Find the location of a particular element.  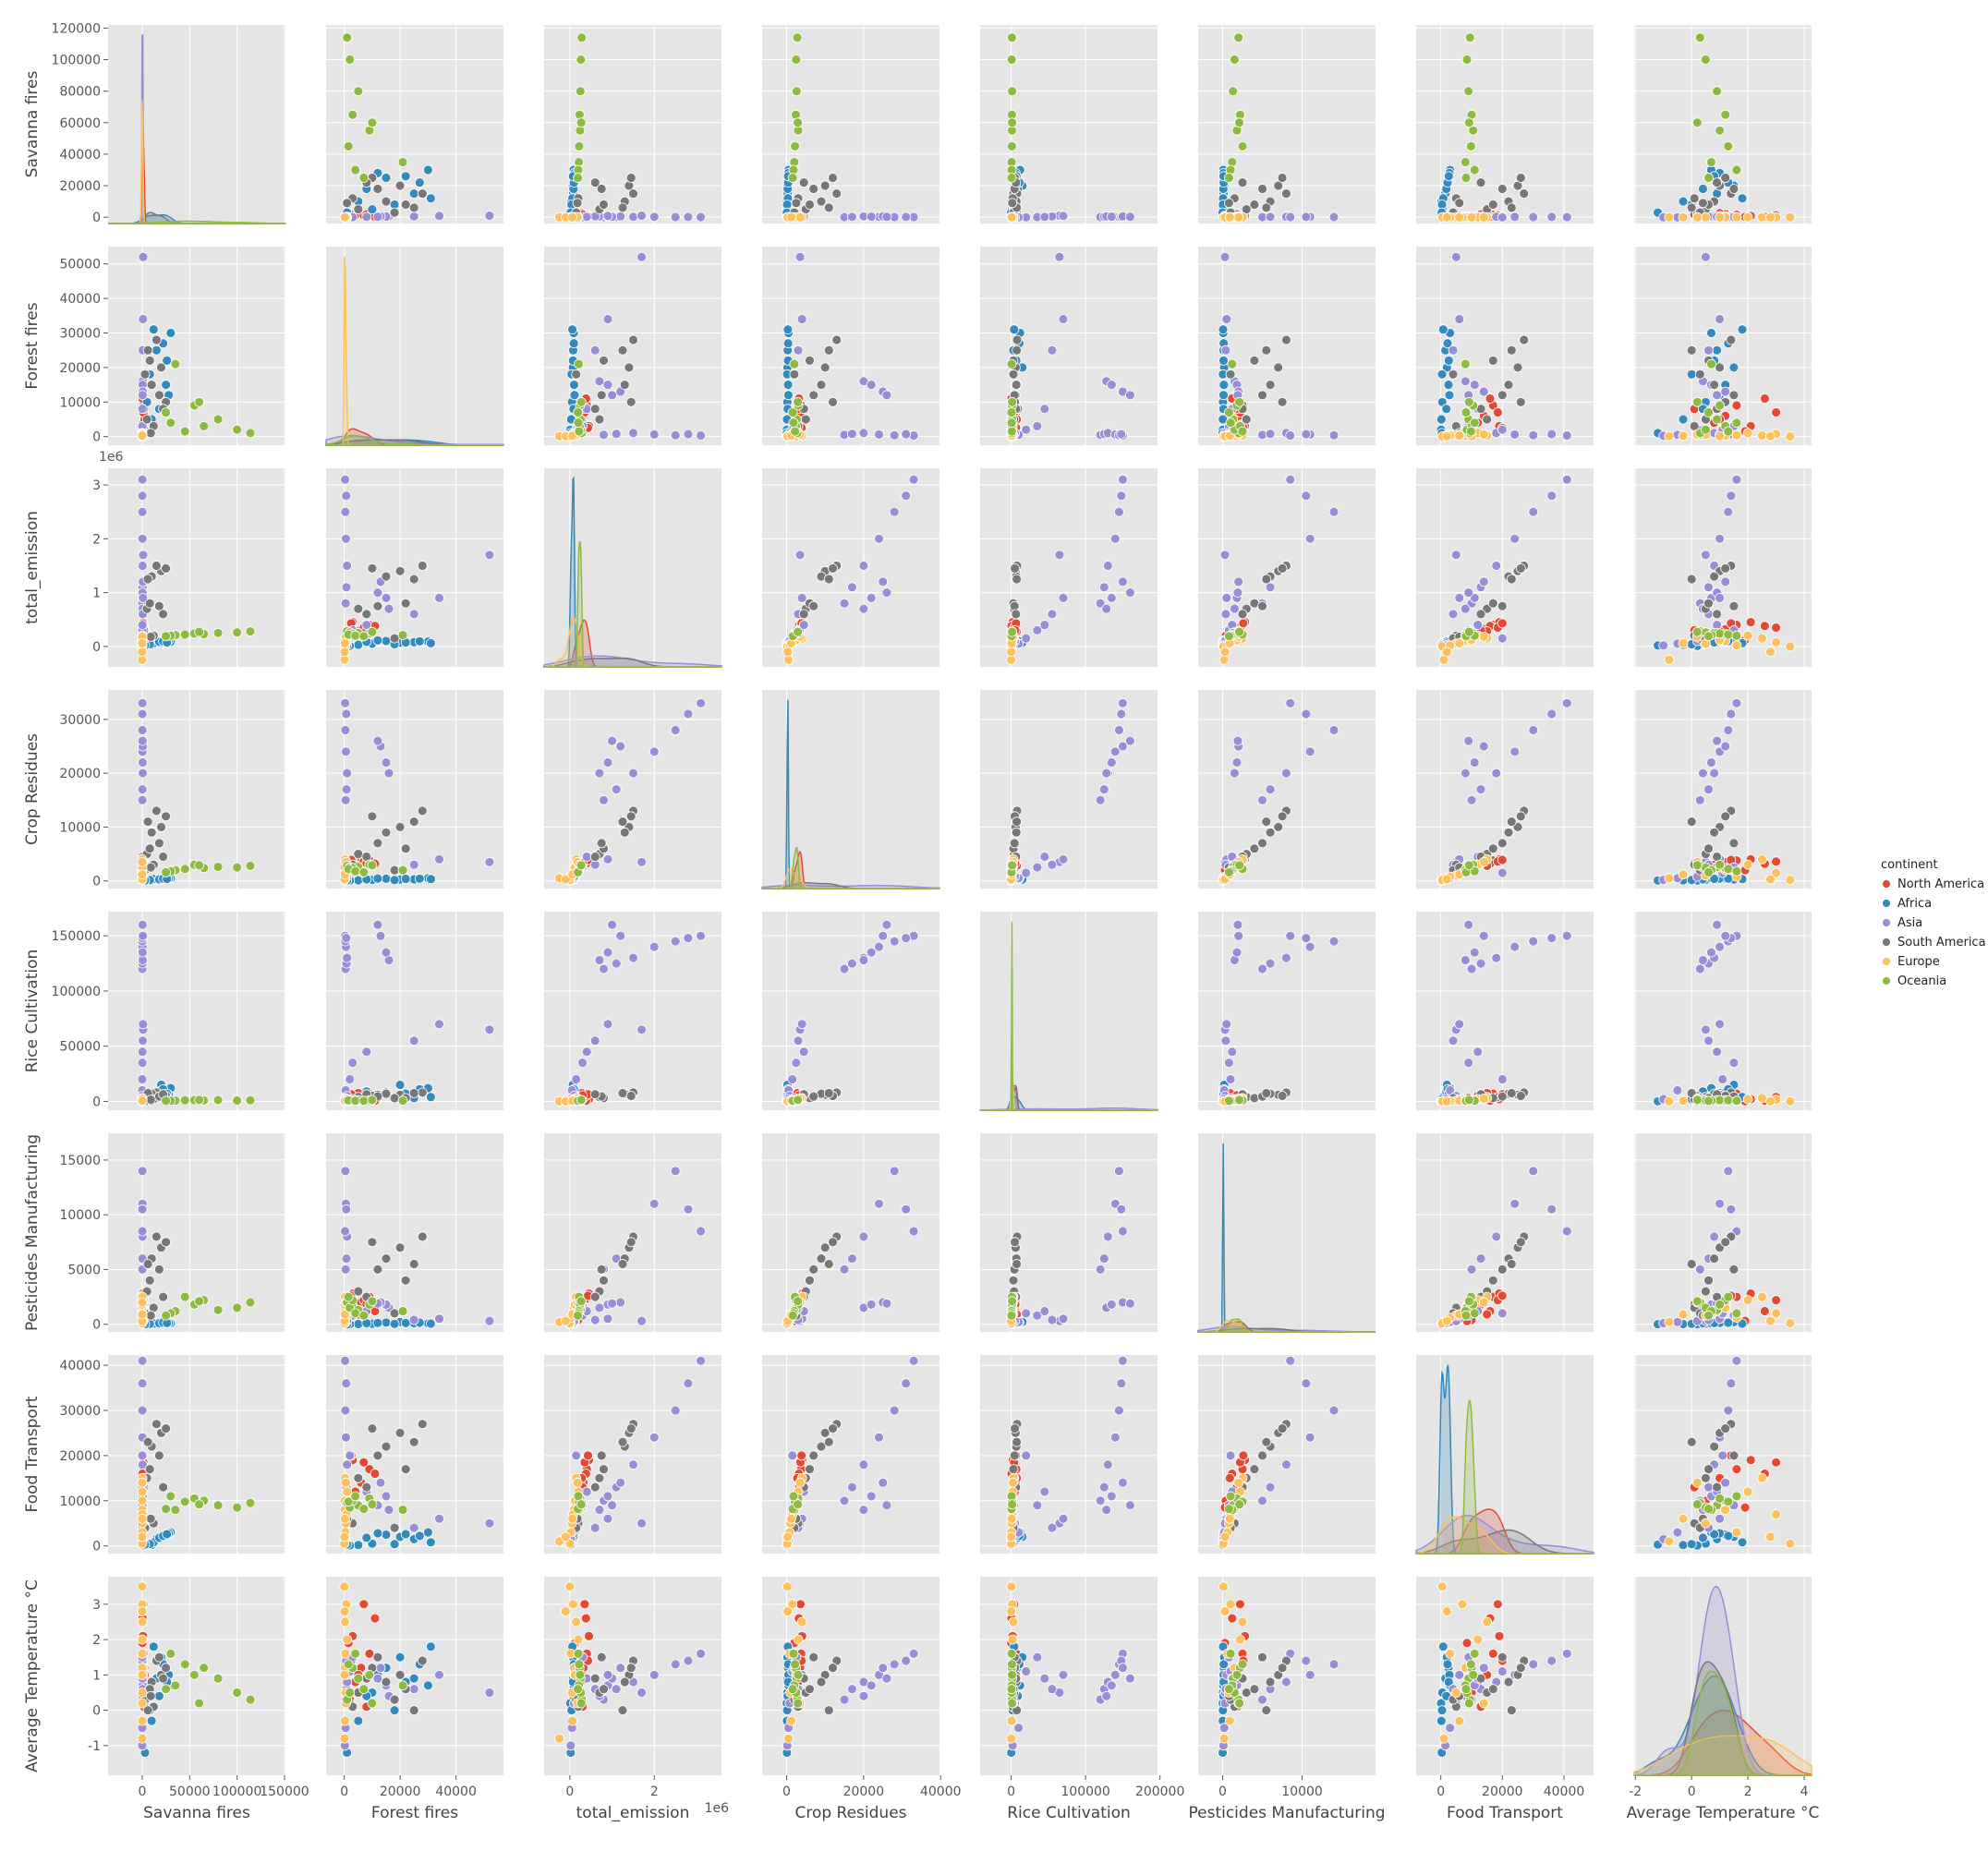

y-tick-label: 2 is located at coordinates (96, 1641).